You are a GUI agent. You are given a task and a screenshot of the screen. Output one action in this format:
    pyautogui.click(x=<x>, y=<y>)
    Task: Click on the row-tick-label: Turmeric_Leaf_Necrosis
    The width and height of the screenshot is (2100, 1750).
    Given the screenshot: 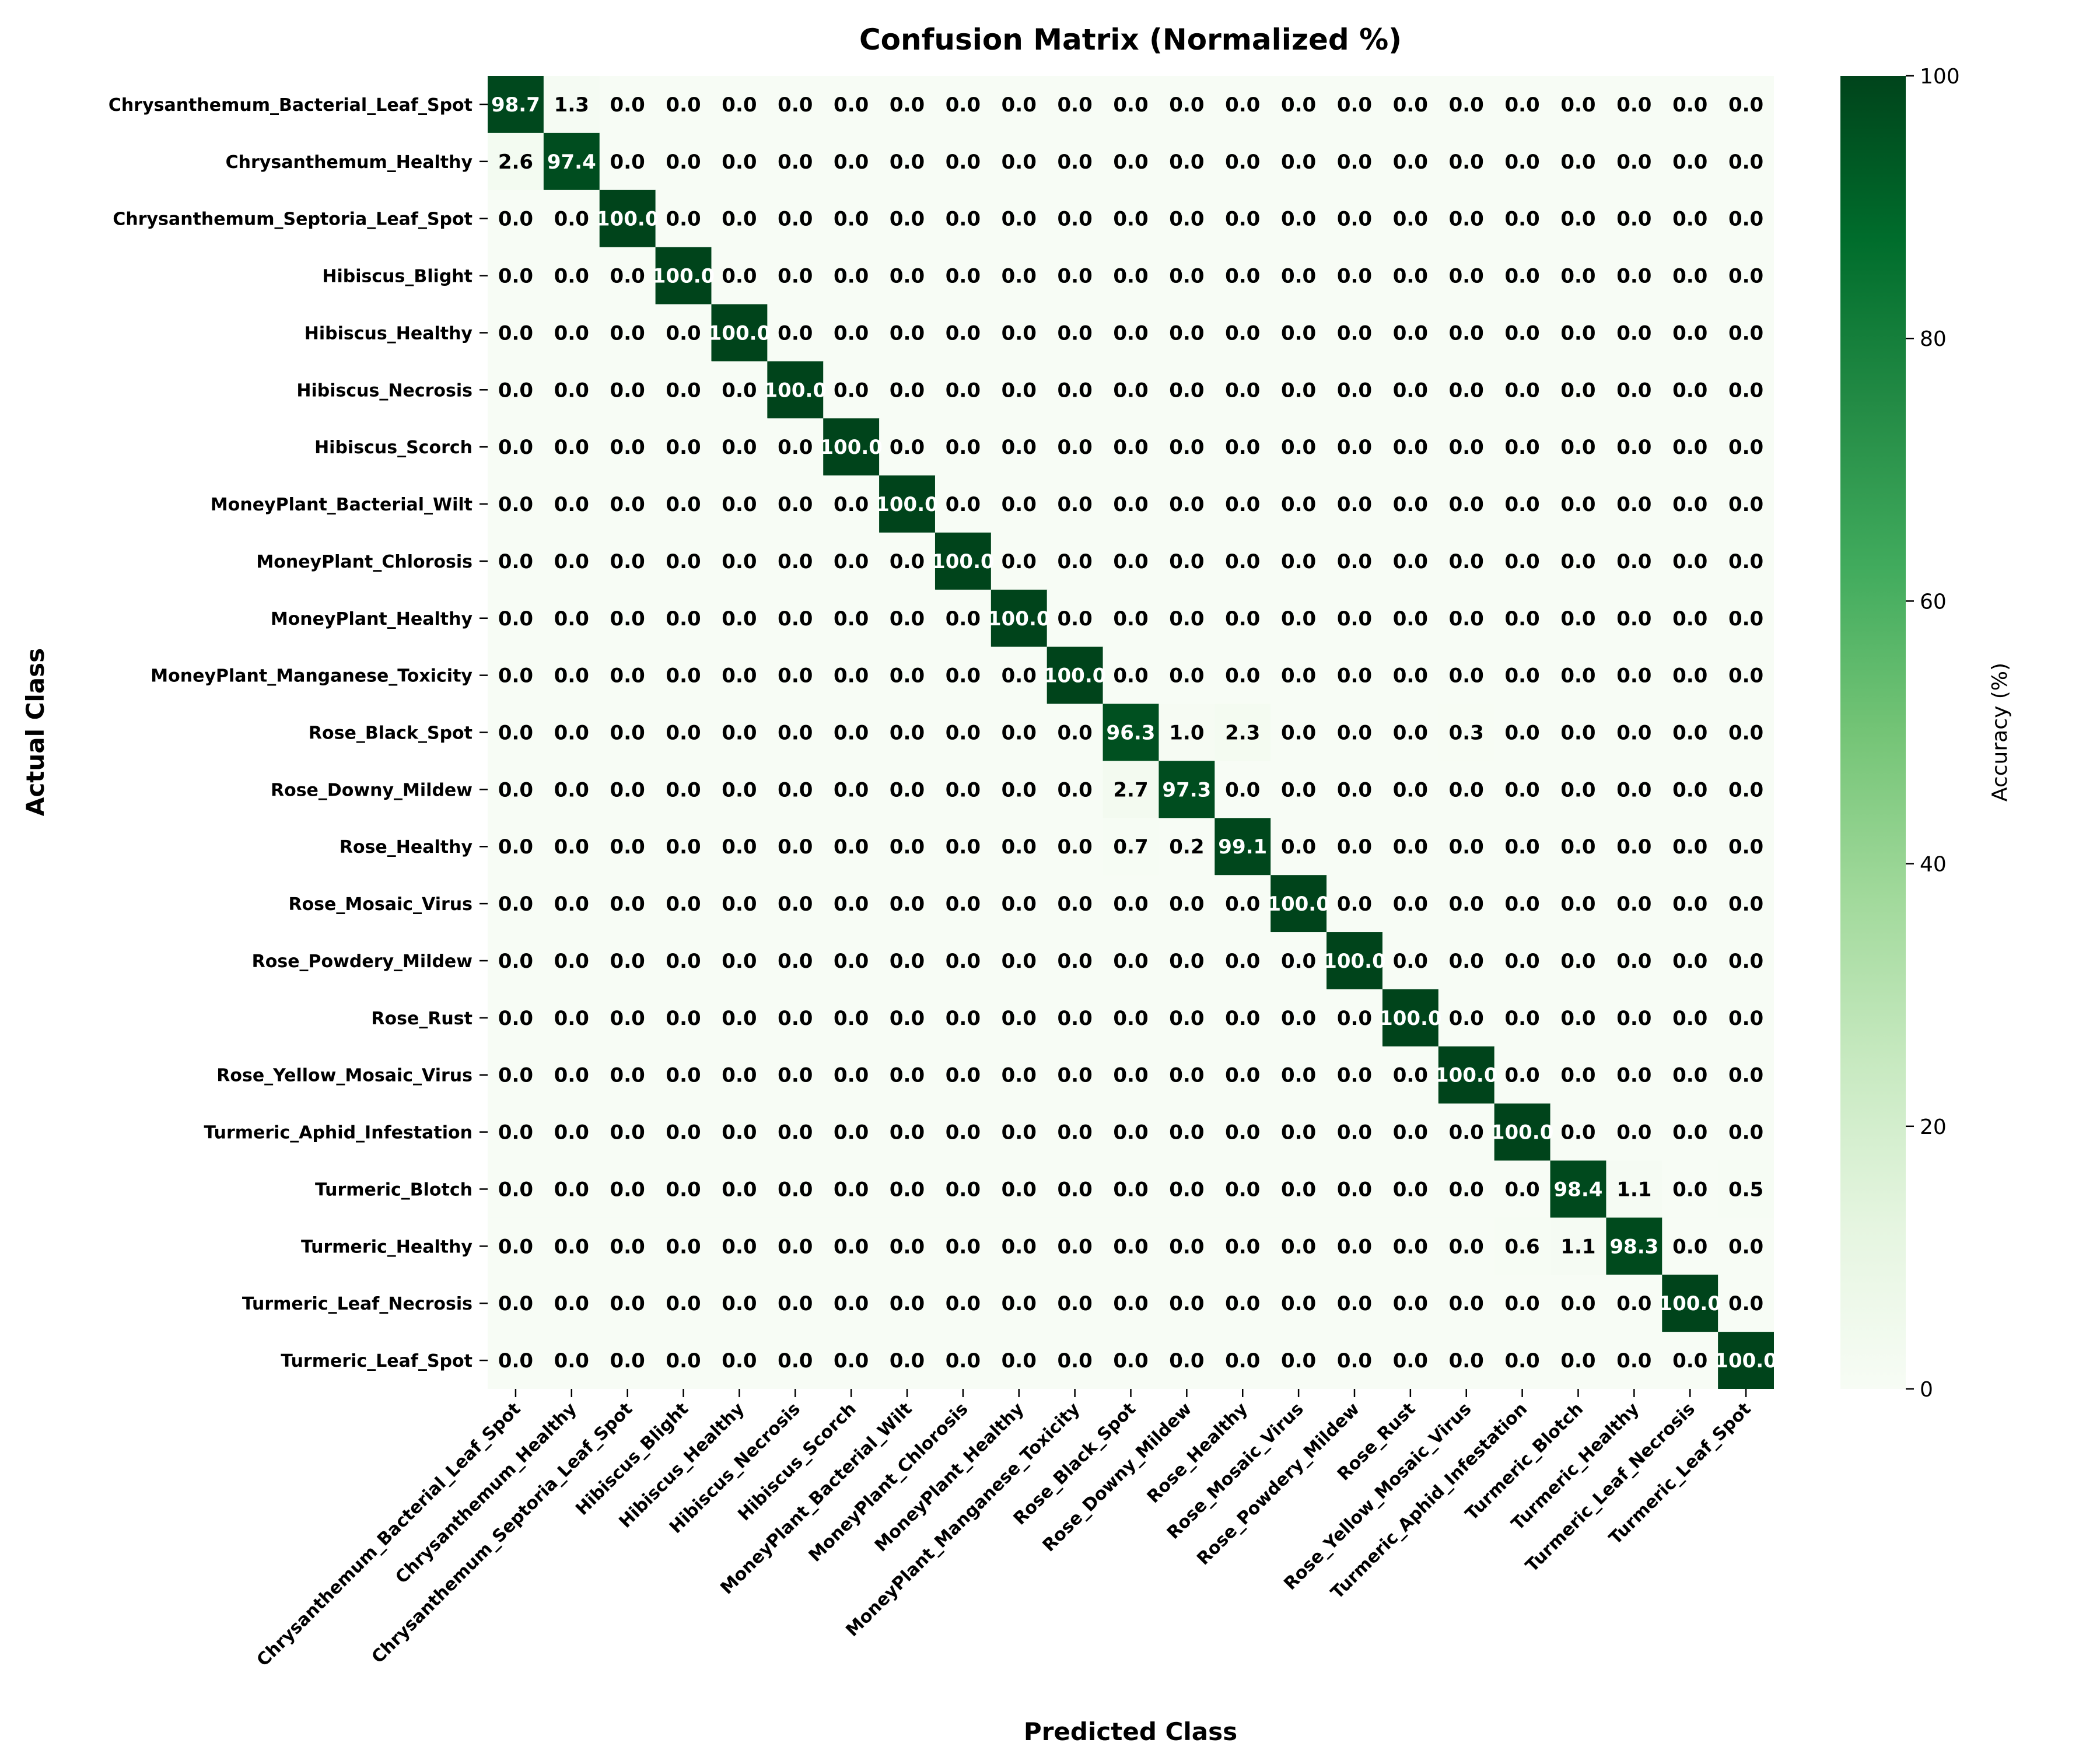 What is the action you would take?
    pyautogui.click(x=357, y=1304)
    